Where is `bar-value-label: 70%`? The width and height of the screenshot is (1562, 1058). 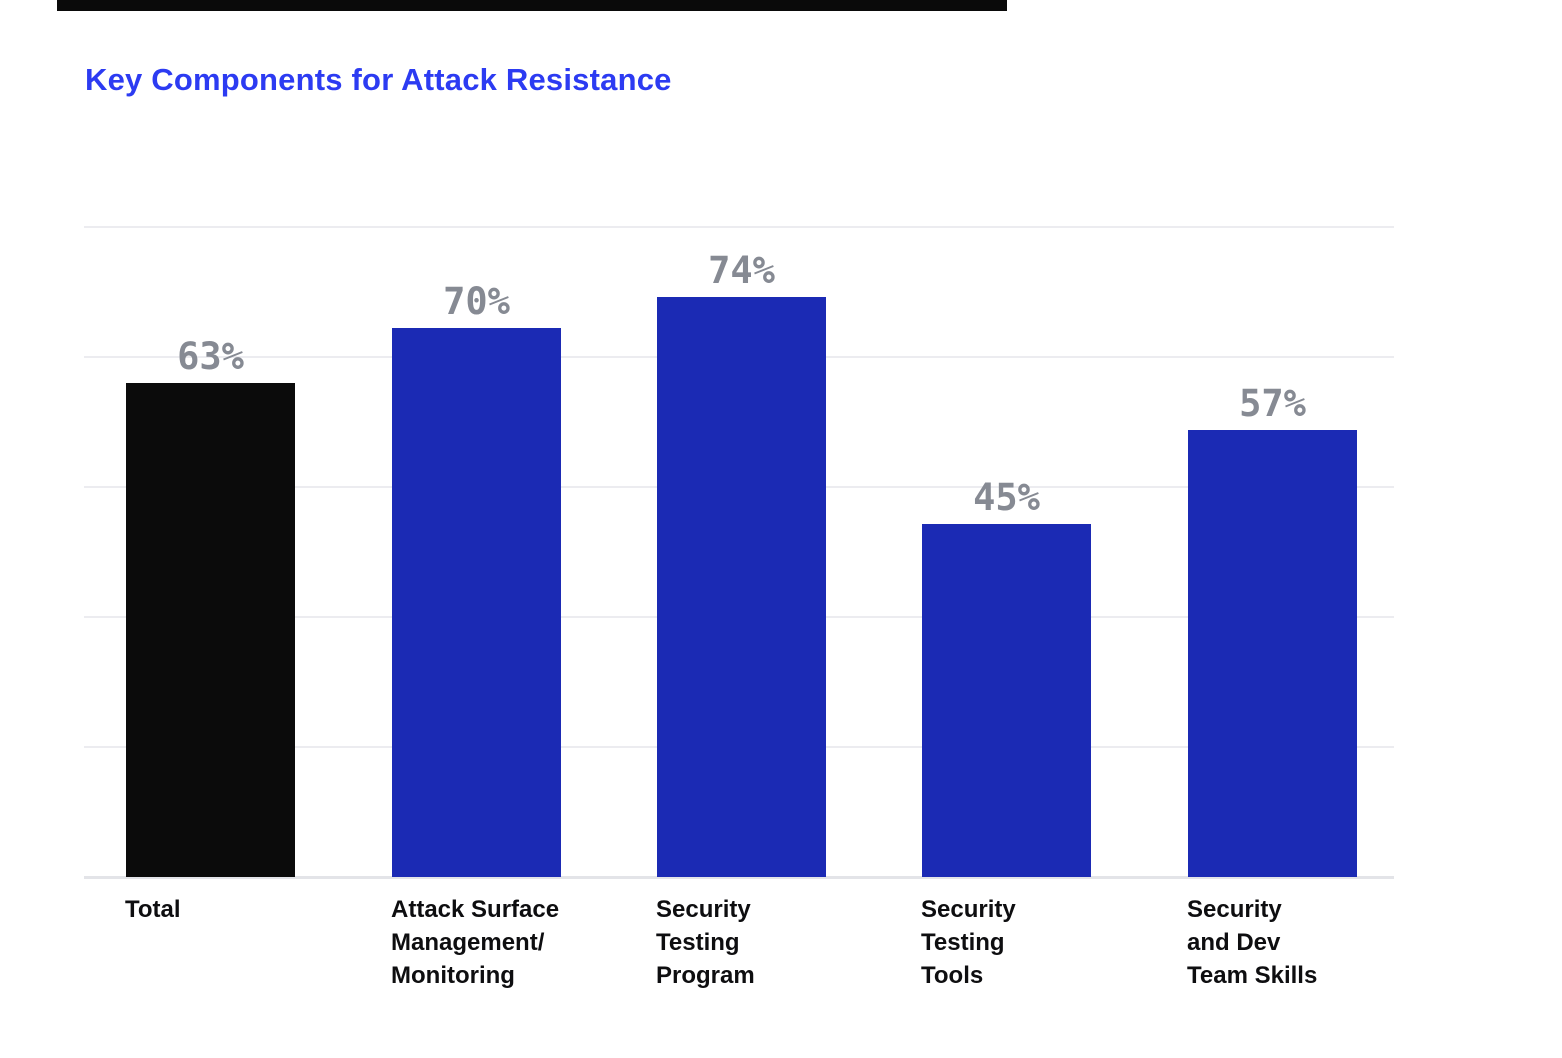 bar-value-label: 70% is located at coordinates (476, 301).